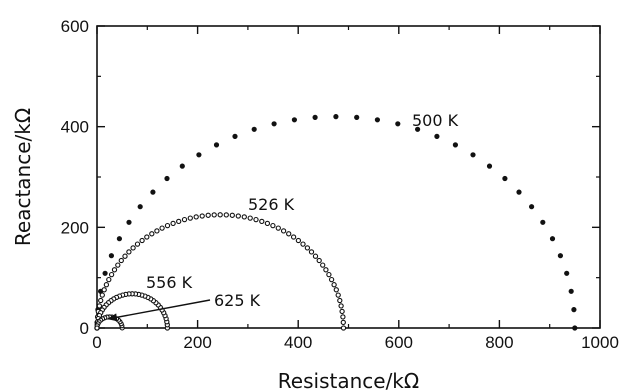 This screenshot has width=632, height=391. Describe the element at coordinates (600, 342) in the screenshot. I see `x-tick-label: 1000` at that location.